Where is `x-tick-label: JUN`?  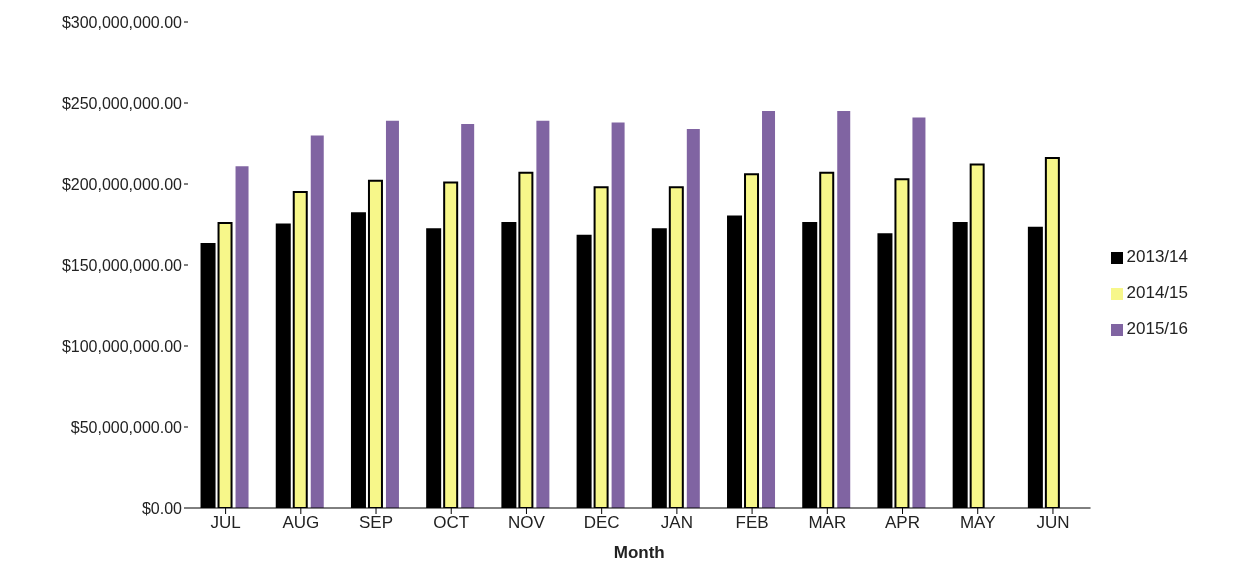
x-tick-label: JUN is located at coordinates (1053, 523).